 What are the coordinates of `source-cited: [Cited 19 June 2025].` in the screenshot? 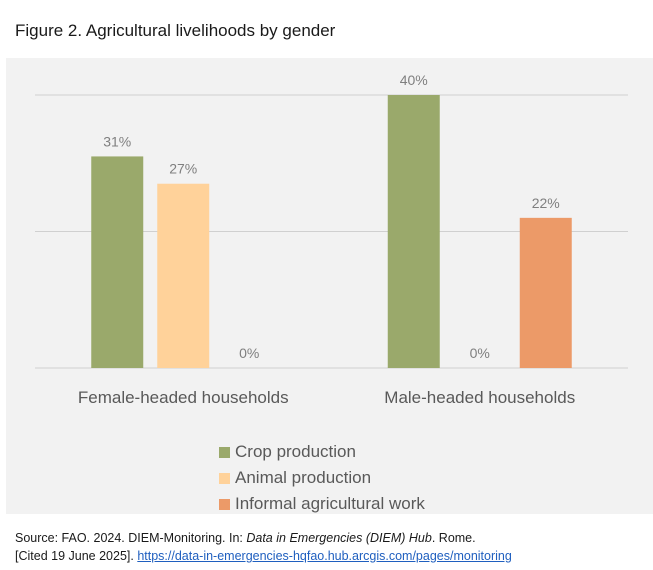 It's located at (76, 556).